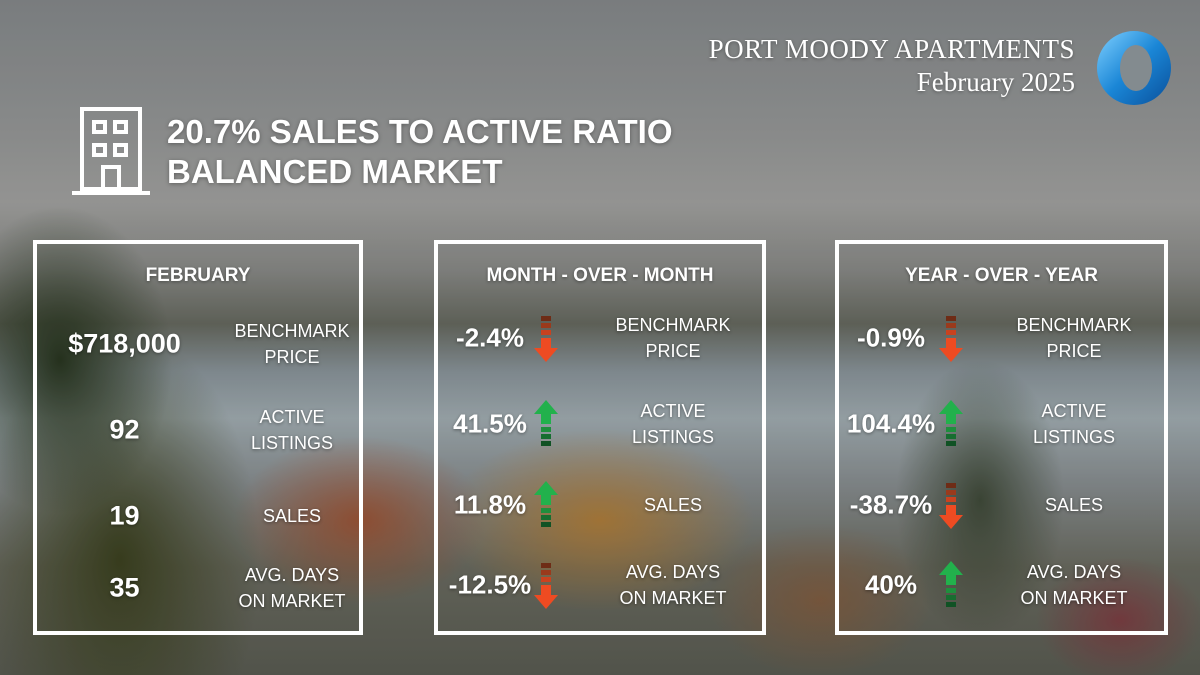 This screenshot has height=675, width=1200. What do you see at coordinates (124, 587) in the screenshot?
I see `stat-value: 35` at bounding box center [124, 587].